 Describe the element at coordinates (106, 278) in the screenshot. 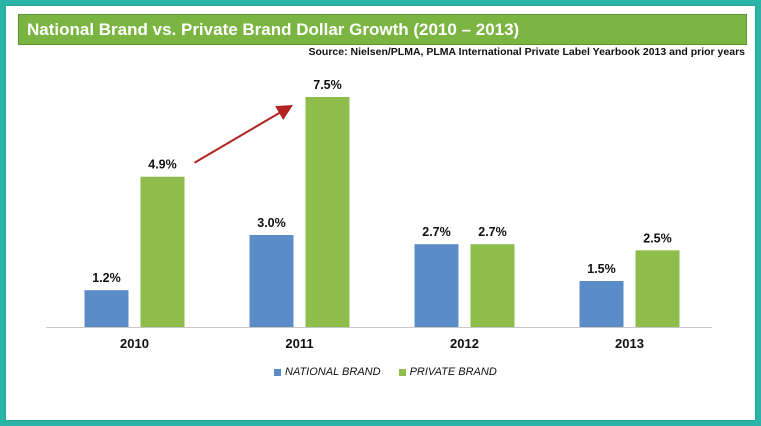

I see `data-label-national-2010: 1.2%` at that location.